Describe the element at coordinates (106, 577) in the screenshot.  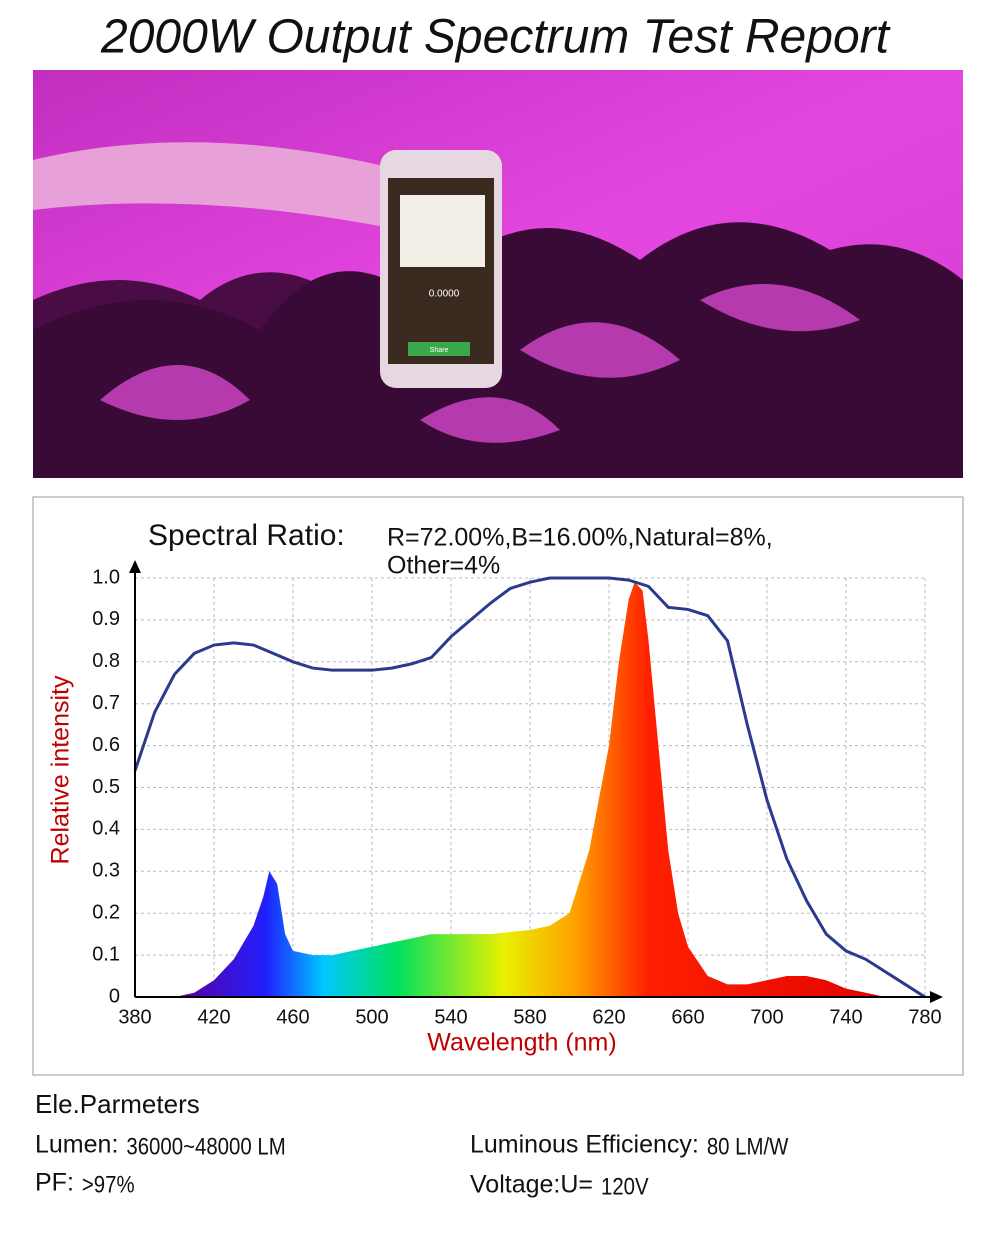
I see `y-tick-label: 1.0` at that location.